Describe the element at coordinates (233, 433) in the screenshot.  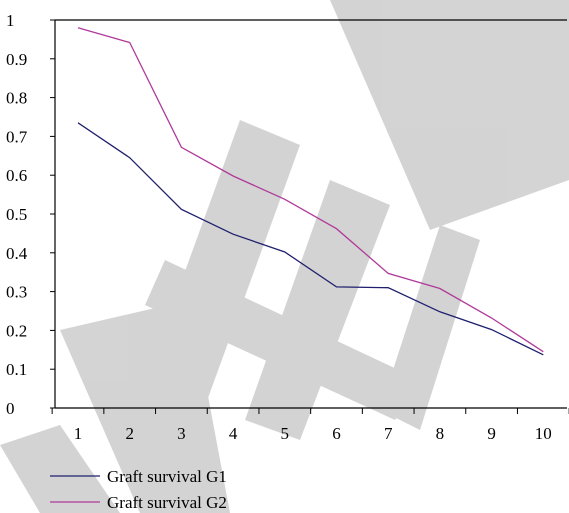
I see `x-tick-label: 4` at that location.